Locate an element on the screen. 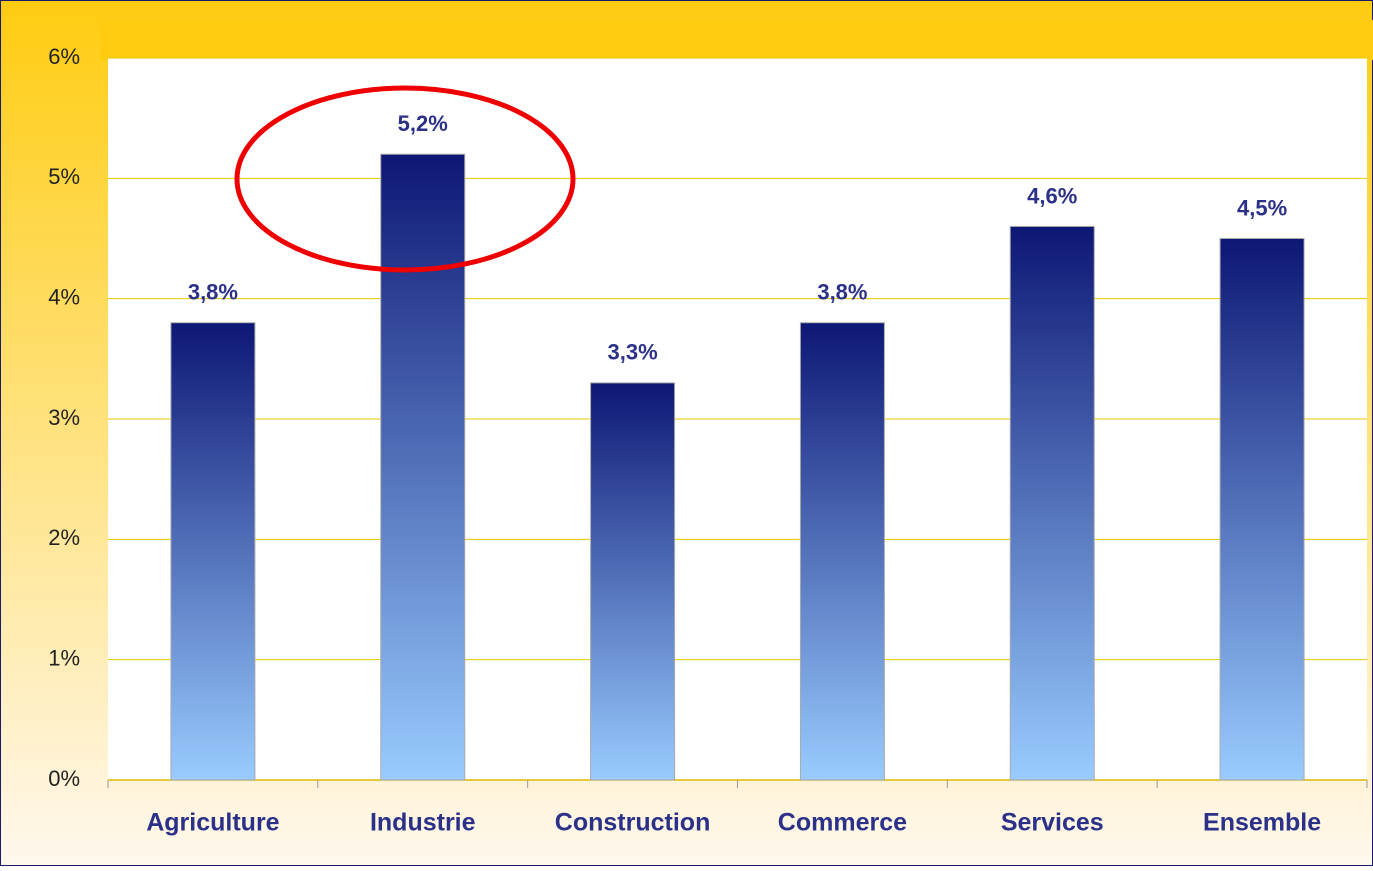  y-tick-label: 0% is located at coordinates (64, 778).